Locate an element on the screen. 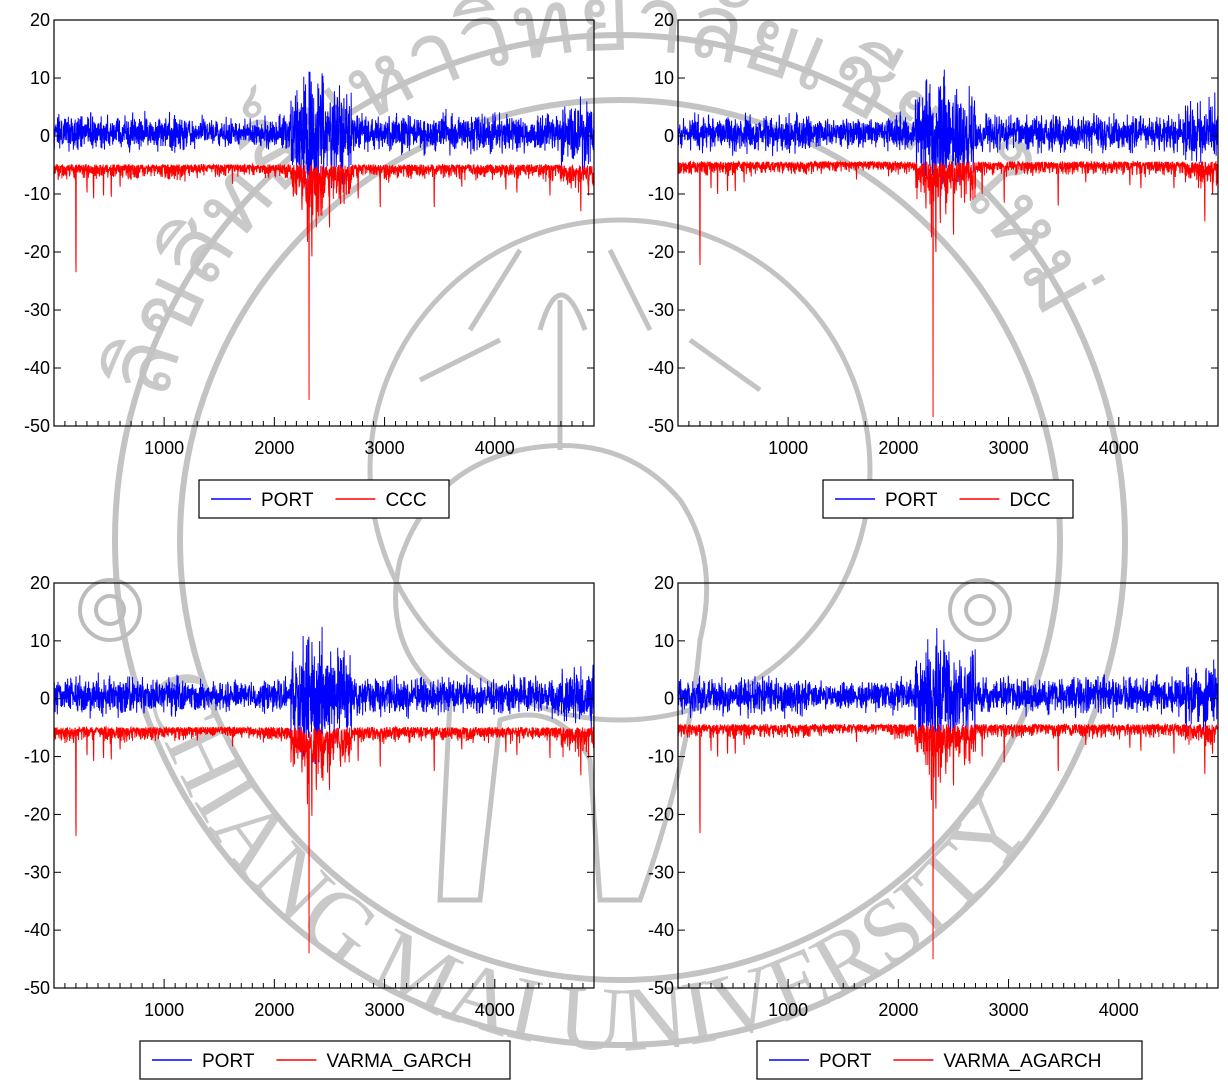 The image size is (1228, 1081). series-line-dcc is located at coordinates (948, 288).